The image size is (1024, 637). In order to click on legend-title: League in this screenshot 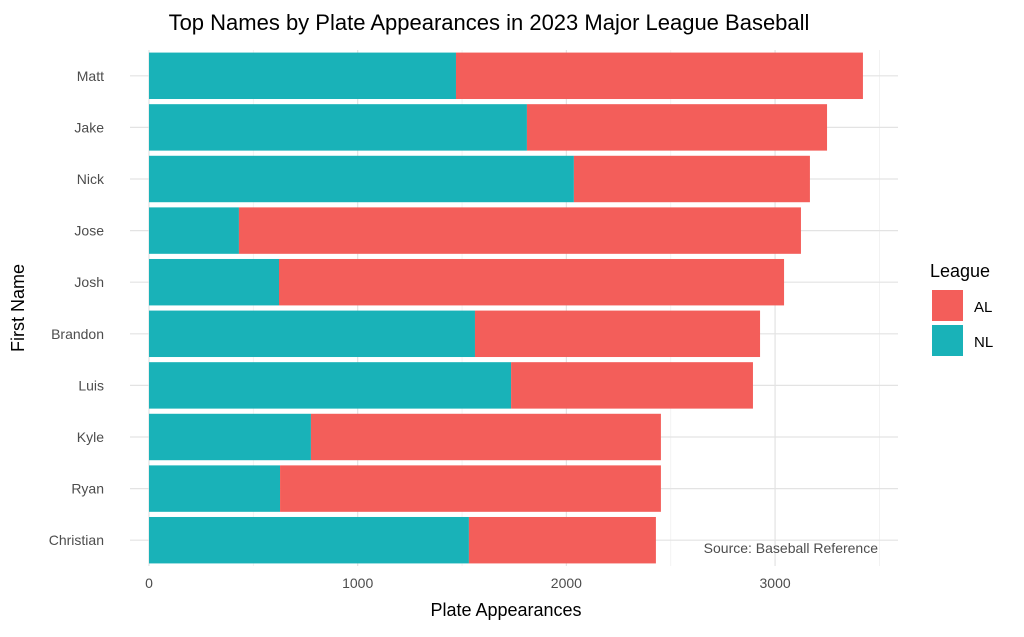, I will do `click(960, 271)`.